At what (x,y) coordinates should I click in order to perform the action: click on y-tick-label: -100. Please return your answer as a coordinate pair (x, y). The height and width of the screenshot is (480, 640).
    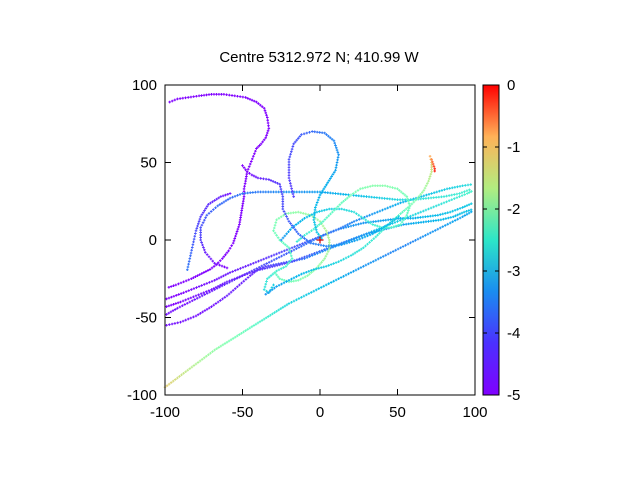
    Looking at the image, I should click on (142, 395).